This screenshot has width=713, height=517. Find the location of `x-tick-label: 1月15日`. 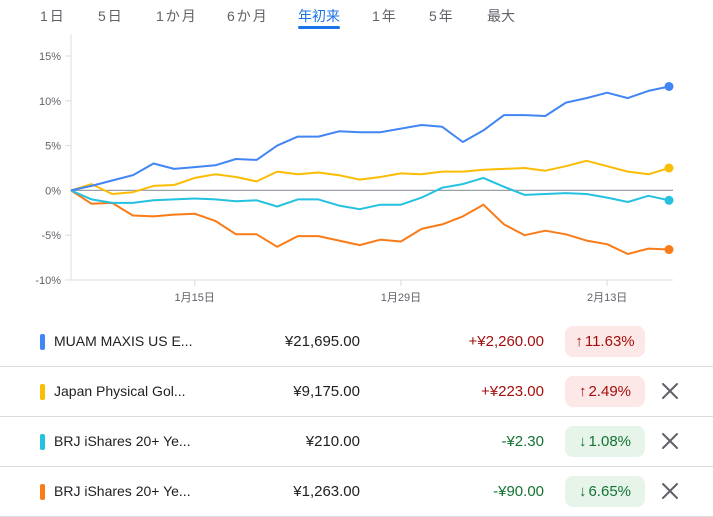

x-tick-label: 1月15日 is located at coordinates (195, 298).